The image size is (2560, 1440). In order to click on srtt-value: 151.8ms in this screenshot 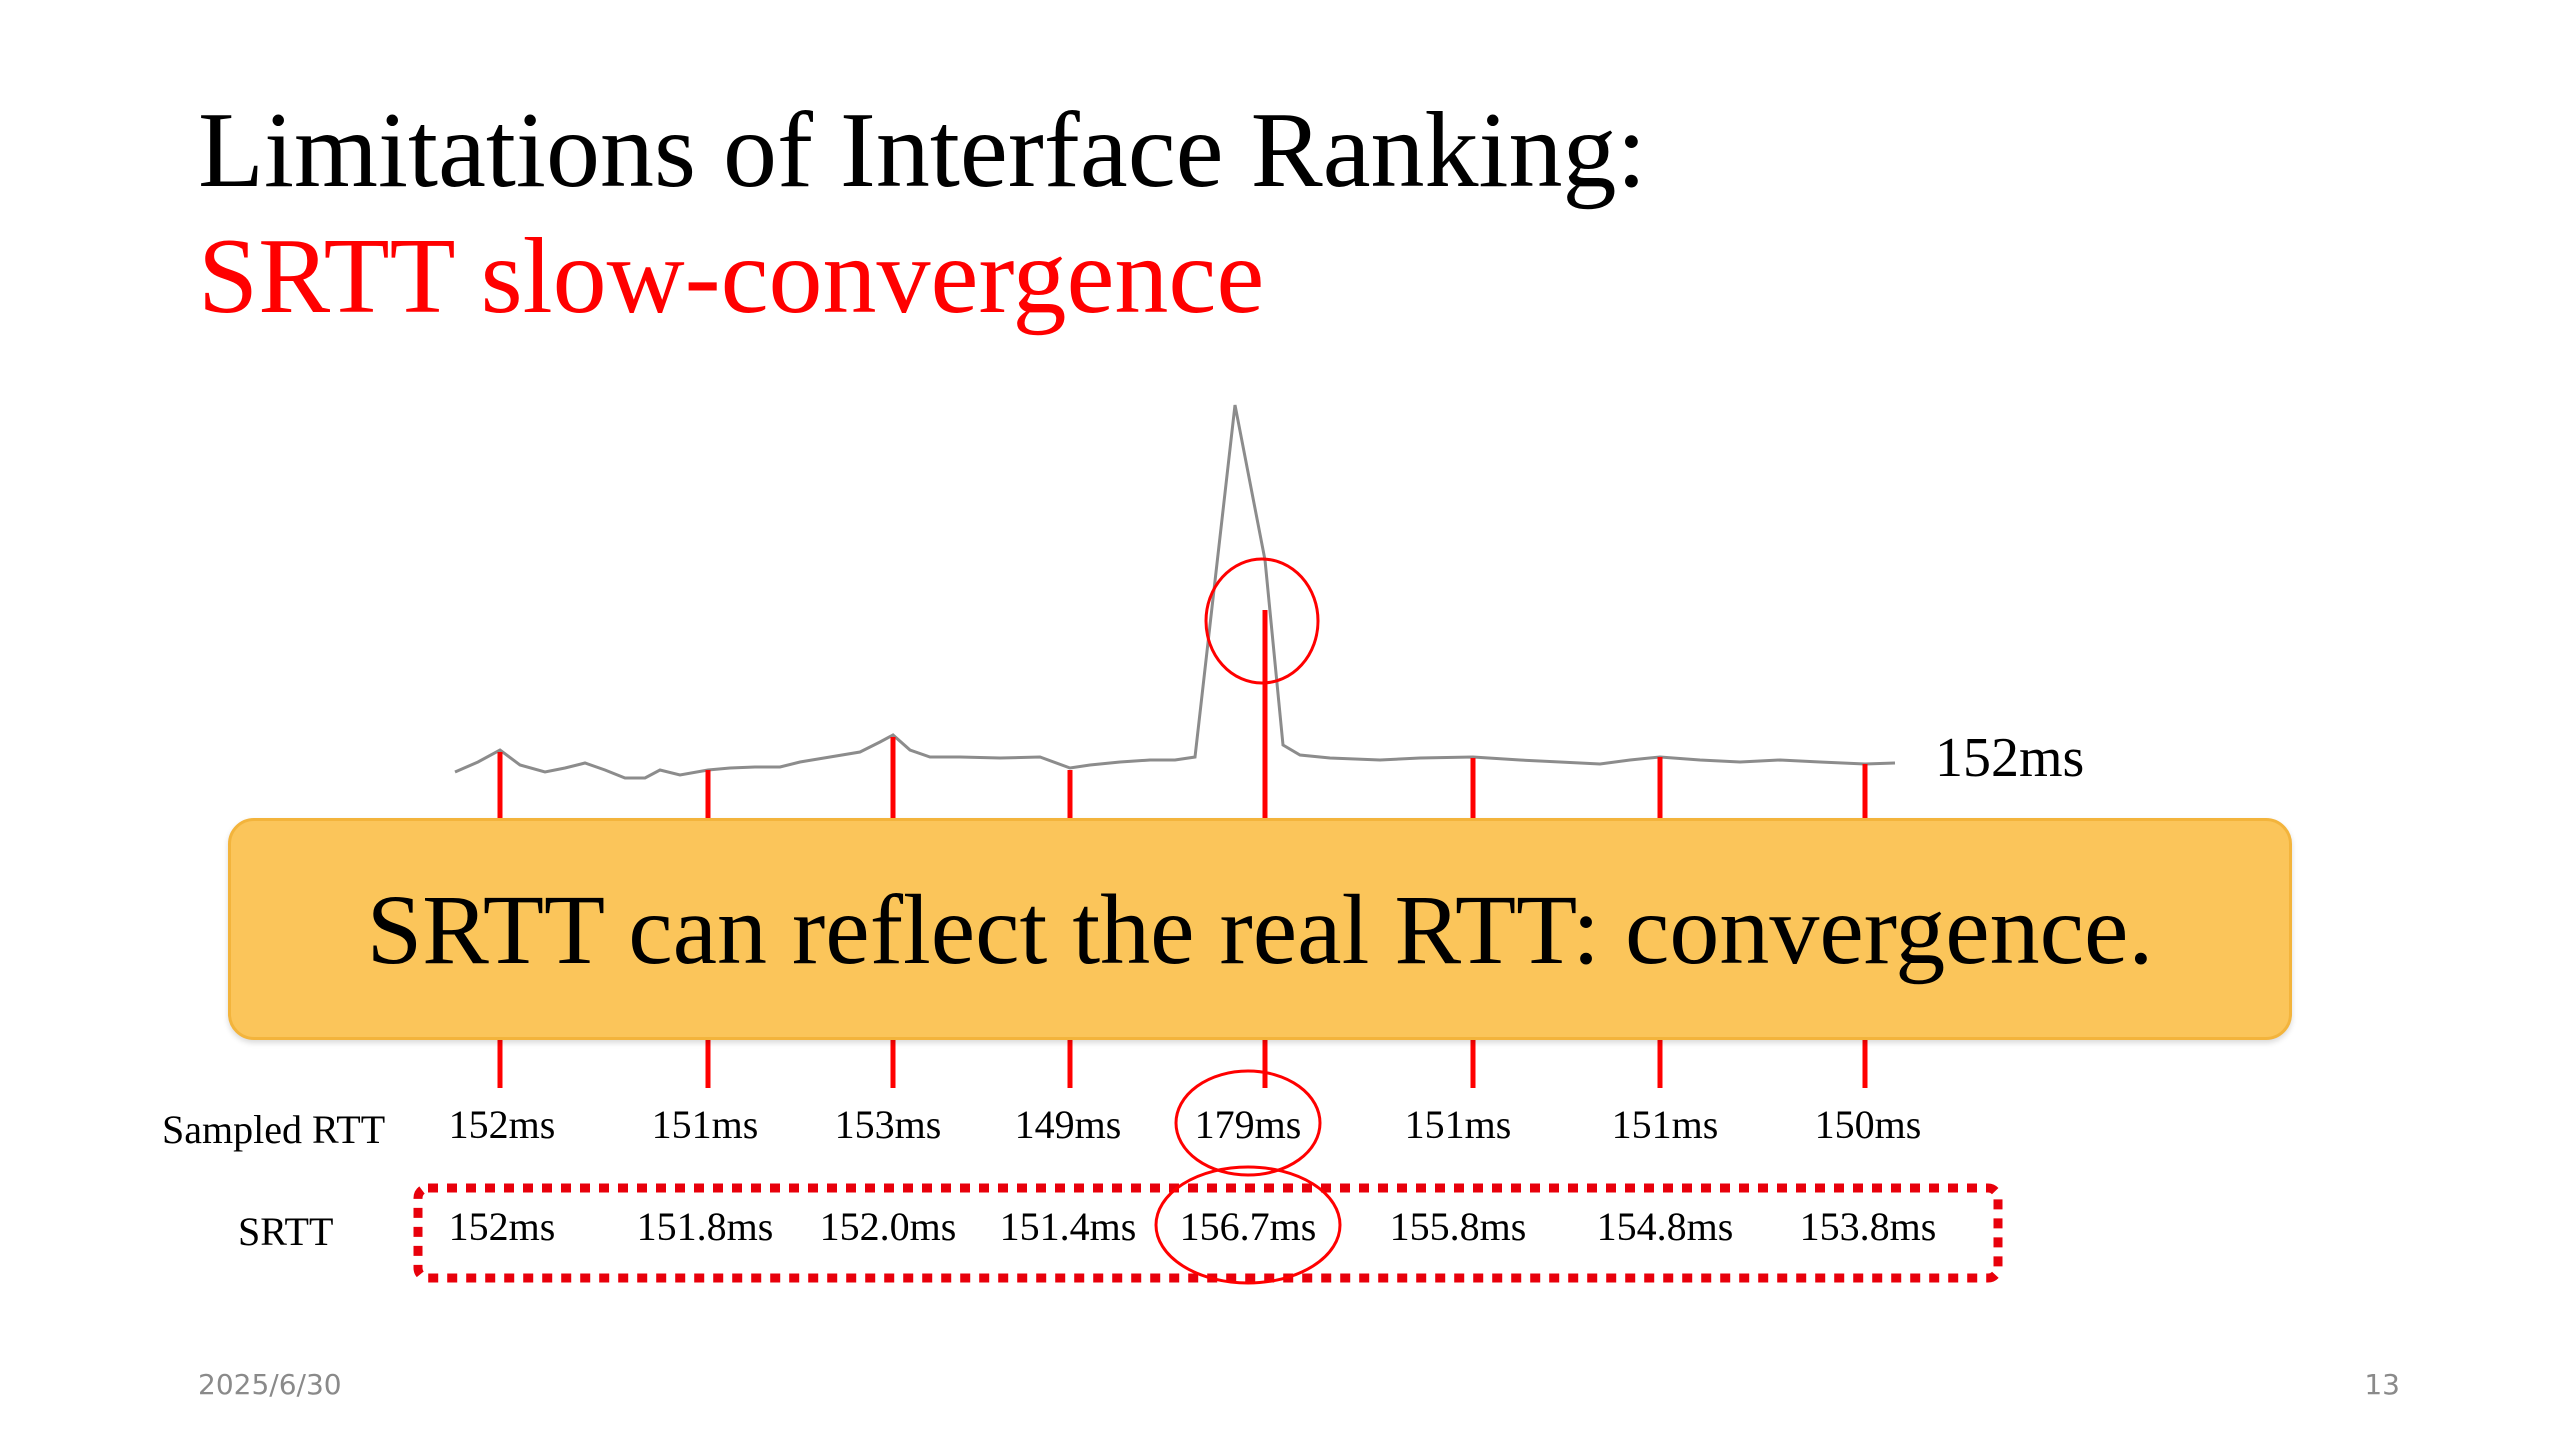, I will do `click(705, 1226)`.